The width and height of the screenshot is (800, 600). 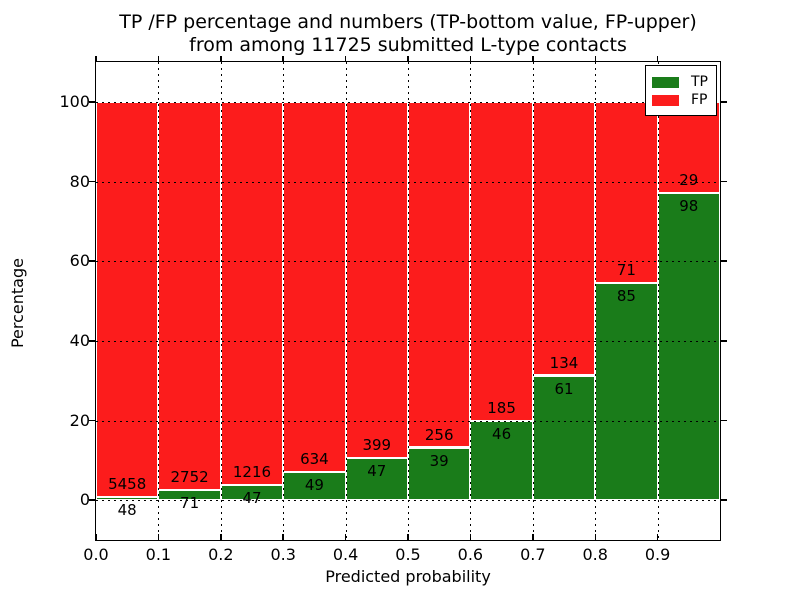 I want to click on fp-count-label: 29, so click(x=689, y=179).